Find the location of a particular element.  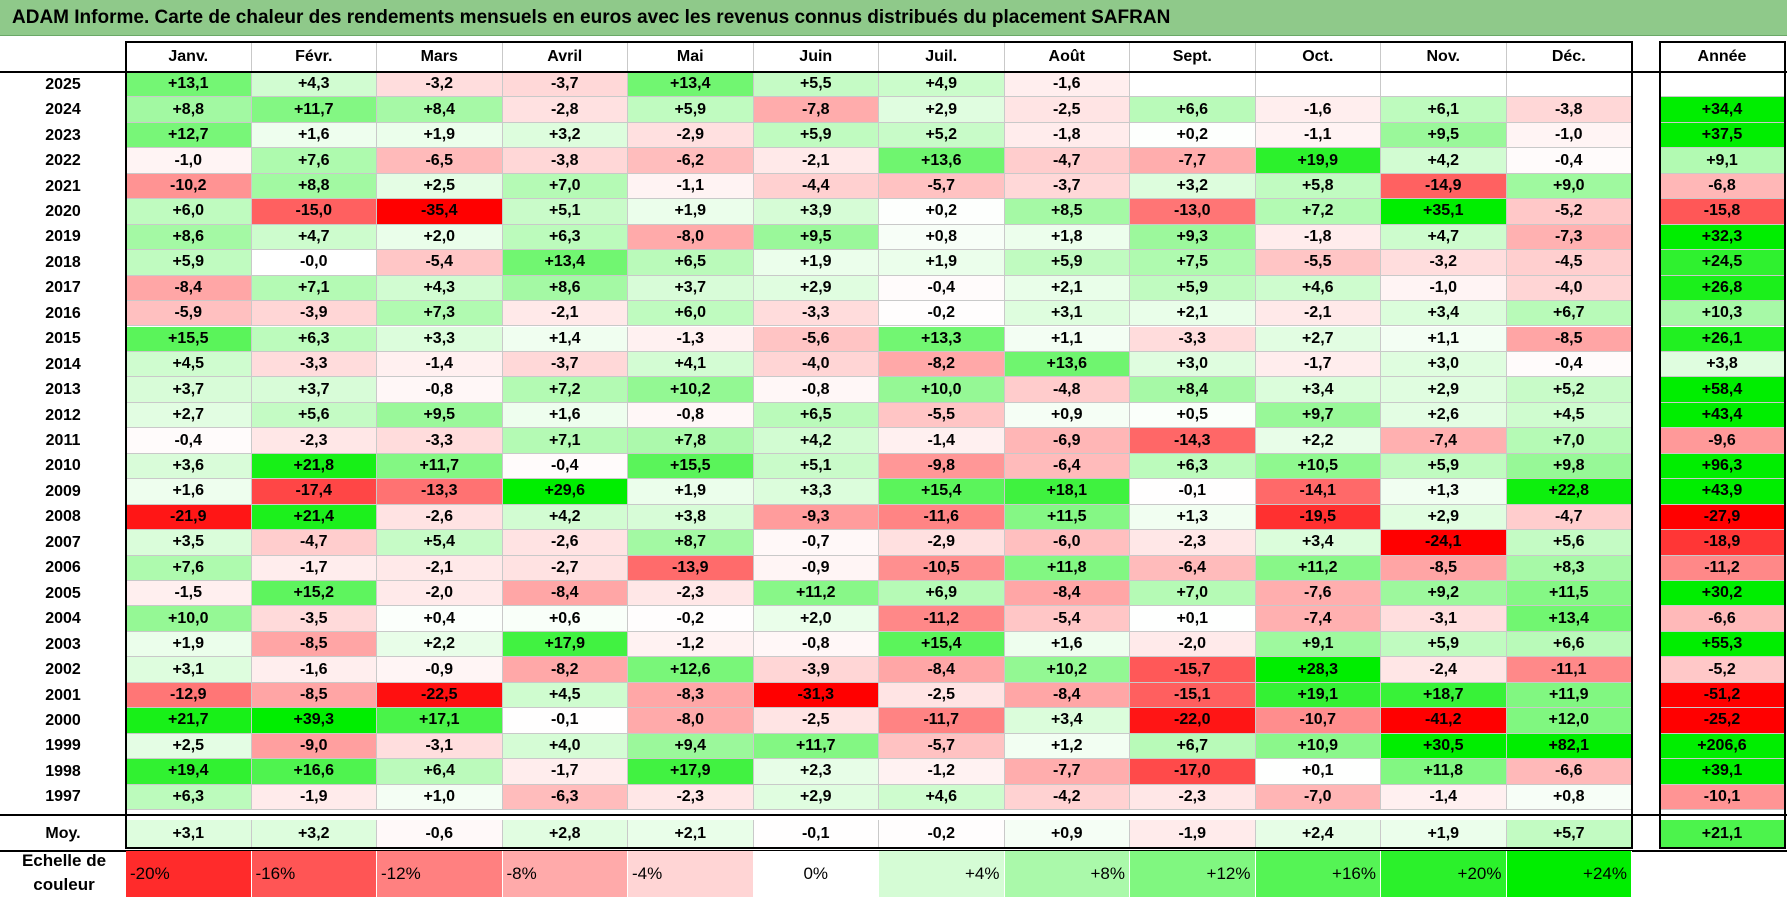

heatmap-cell: -24,1 is located at coordinates (1444, 543).